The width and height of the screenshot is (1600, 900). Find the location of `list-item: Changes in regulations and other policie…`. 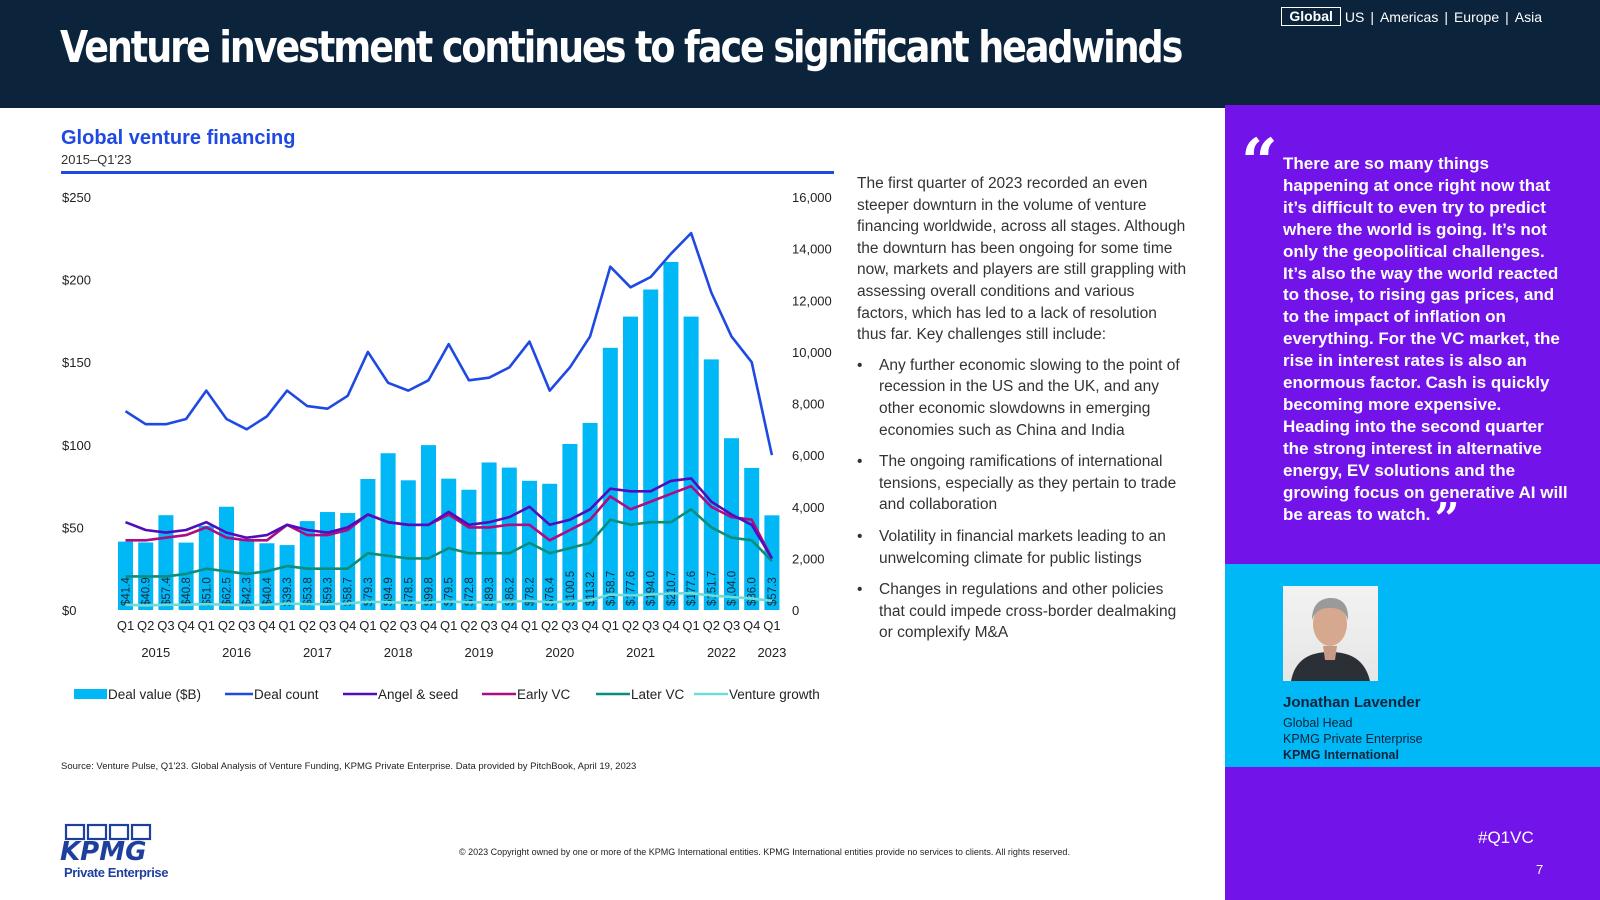

list-item: Changes in regulations and other policie… is located at coordinates (1022, 611).